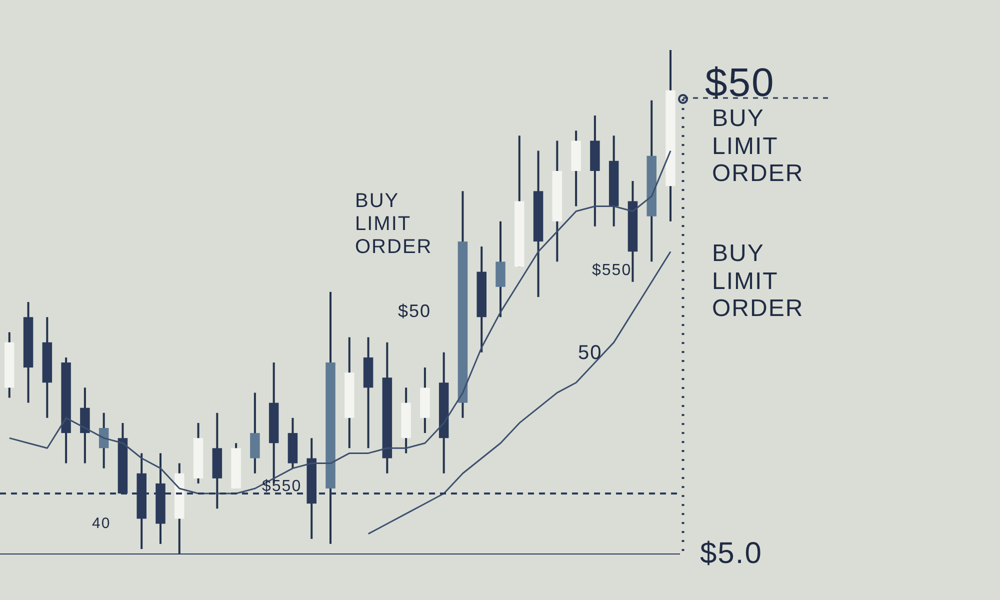 This screenshot has width=1000, height=600. Describe the element at coordinates (590, 353) in the screenshot. I see `annotation: 50` at that location.